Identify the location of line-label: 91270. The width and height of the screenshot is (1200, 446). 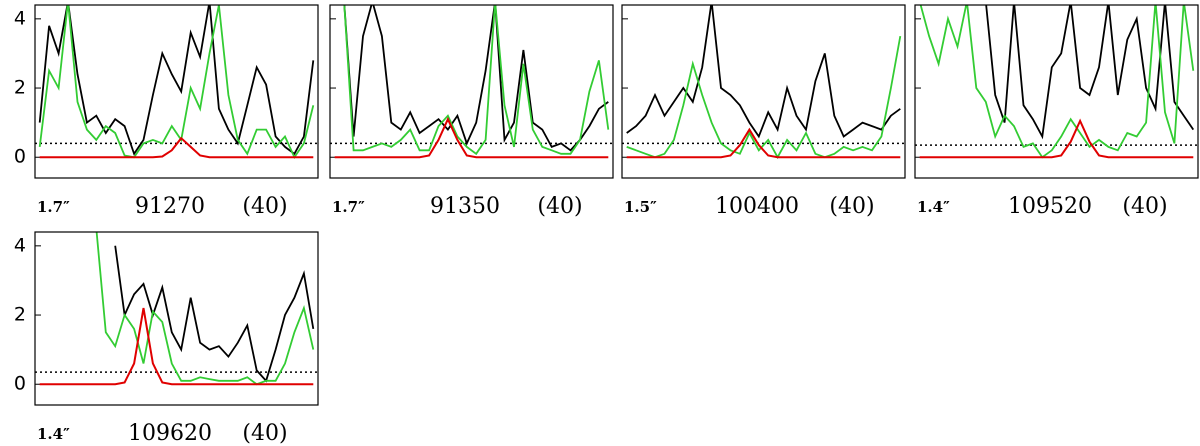
(170, 206).